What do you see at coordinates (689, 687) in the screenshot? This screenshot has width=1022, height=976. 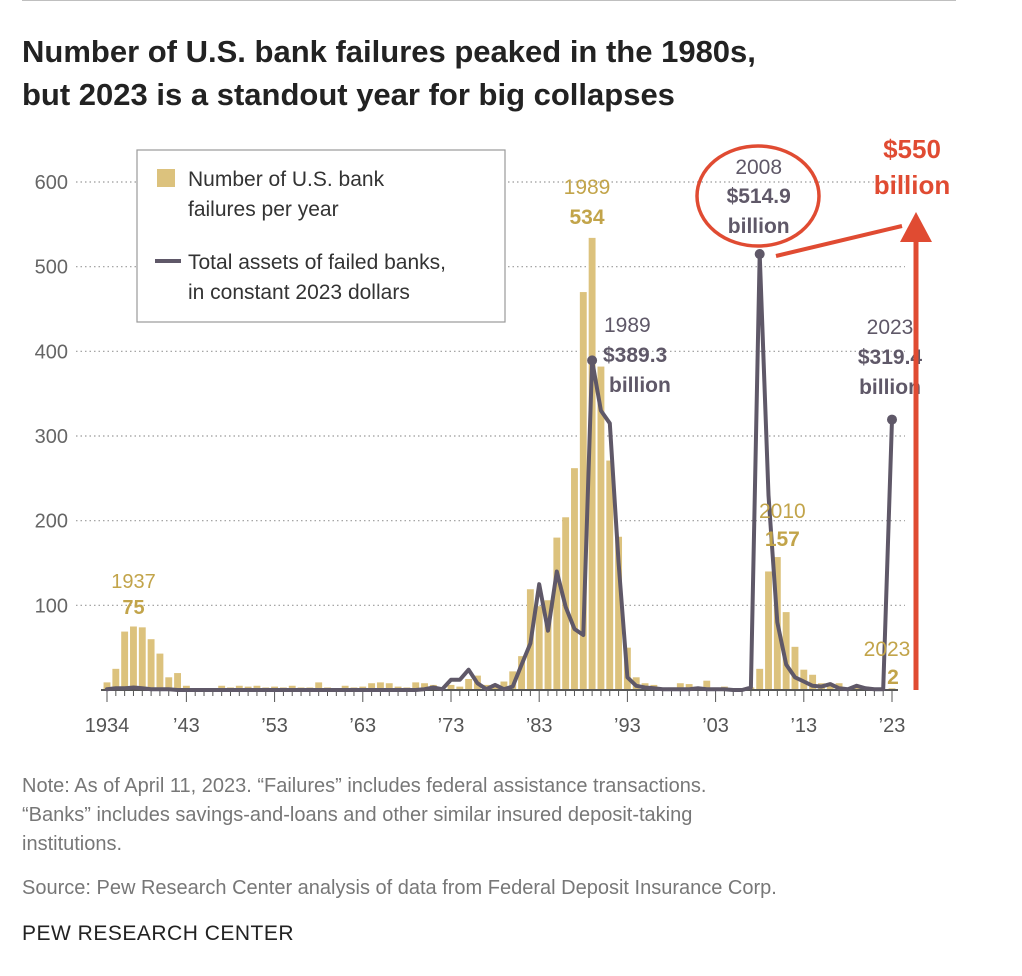 I see `bar-2000` at bounding box center [689, 687].